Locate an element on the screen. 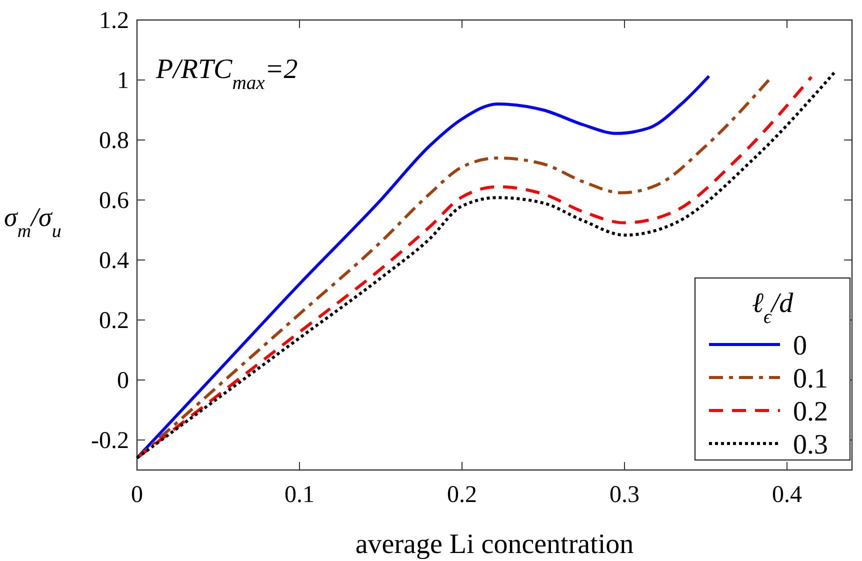  legend-label: 0.1 is located at coordinates (810, 379).